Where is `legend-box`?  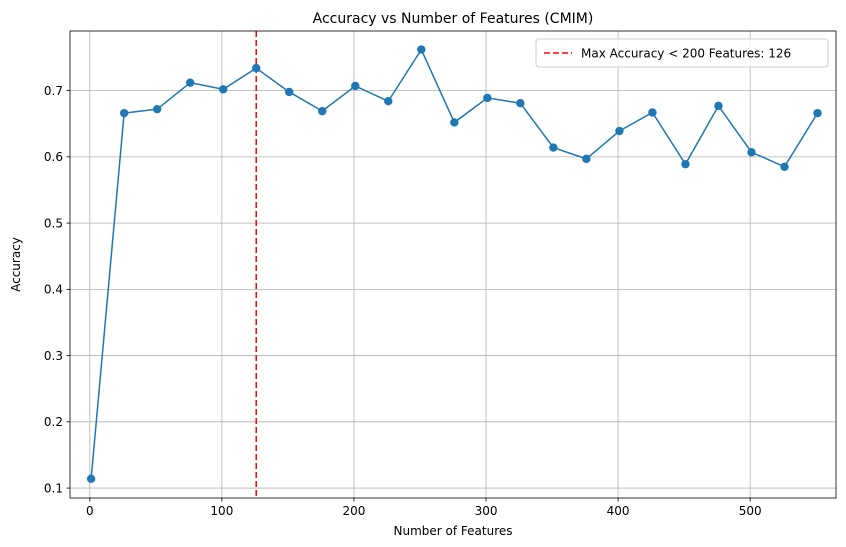 legend-box is located at coordinates (682, 53).